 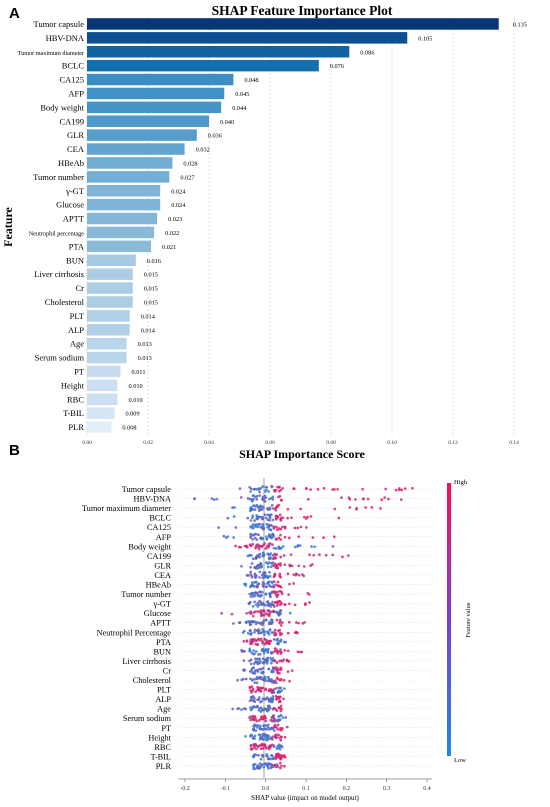 What do you see at coordinates (71, 163) in the screenshot?
I see `category-label: HBeAb` at bounding box center [71, 163].